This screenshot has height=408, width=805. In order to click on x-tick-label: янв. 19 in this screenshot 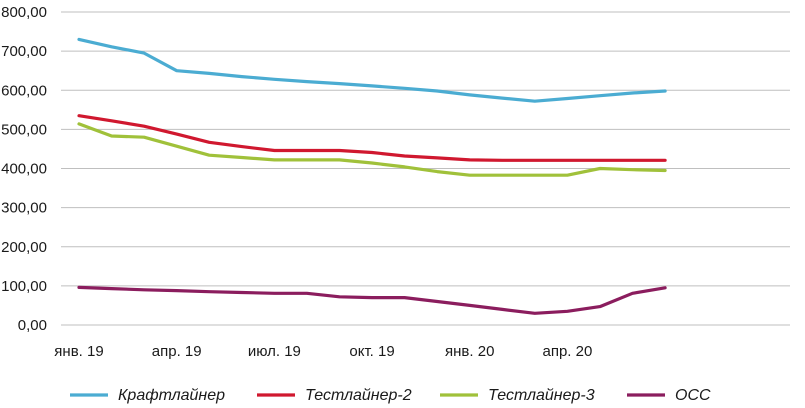, I will do `click(78, 351)`.